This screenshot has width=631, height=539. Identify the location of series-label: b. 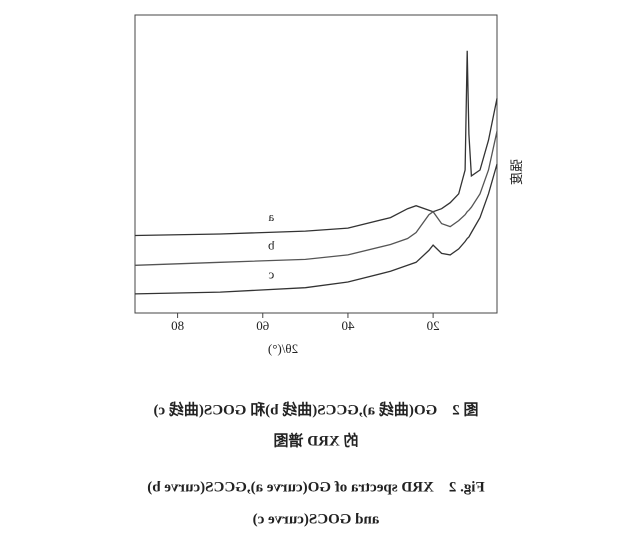
(271, 245).